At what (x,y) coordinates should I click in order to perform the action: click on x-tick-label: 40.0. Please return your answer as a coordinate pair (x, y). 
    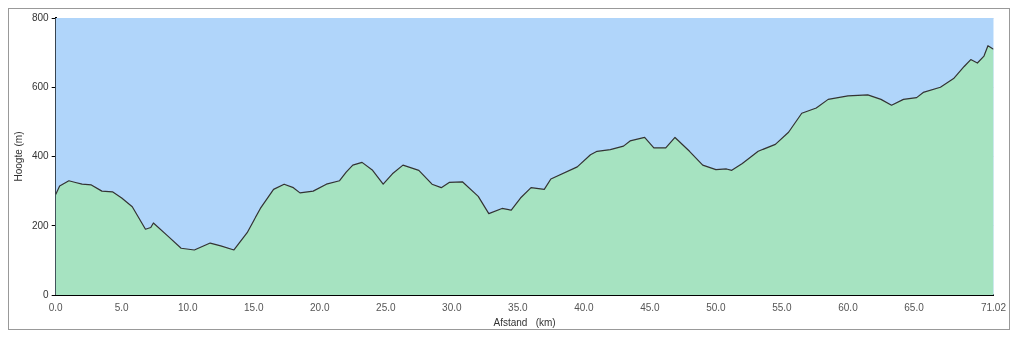
    Looking at the image, I should click on (584, 307).